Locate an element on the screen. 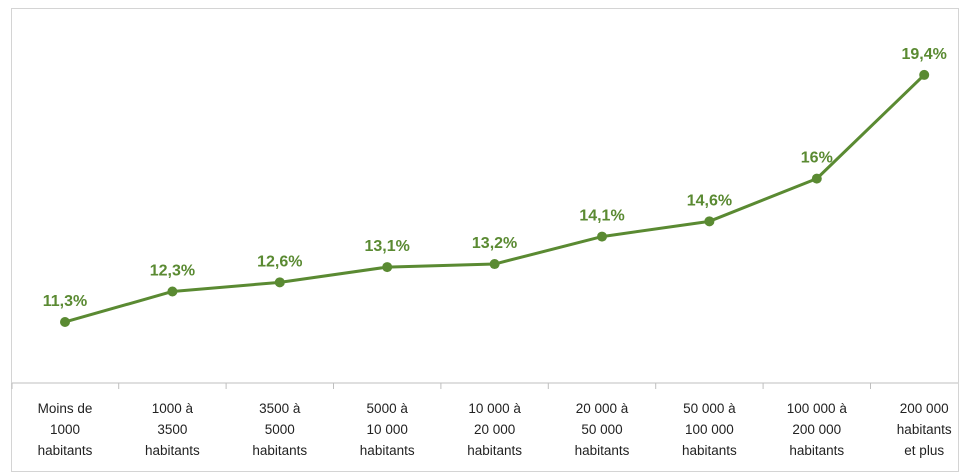  data-label: 11,3% is located at coordinates (65, 301).